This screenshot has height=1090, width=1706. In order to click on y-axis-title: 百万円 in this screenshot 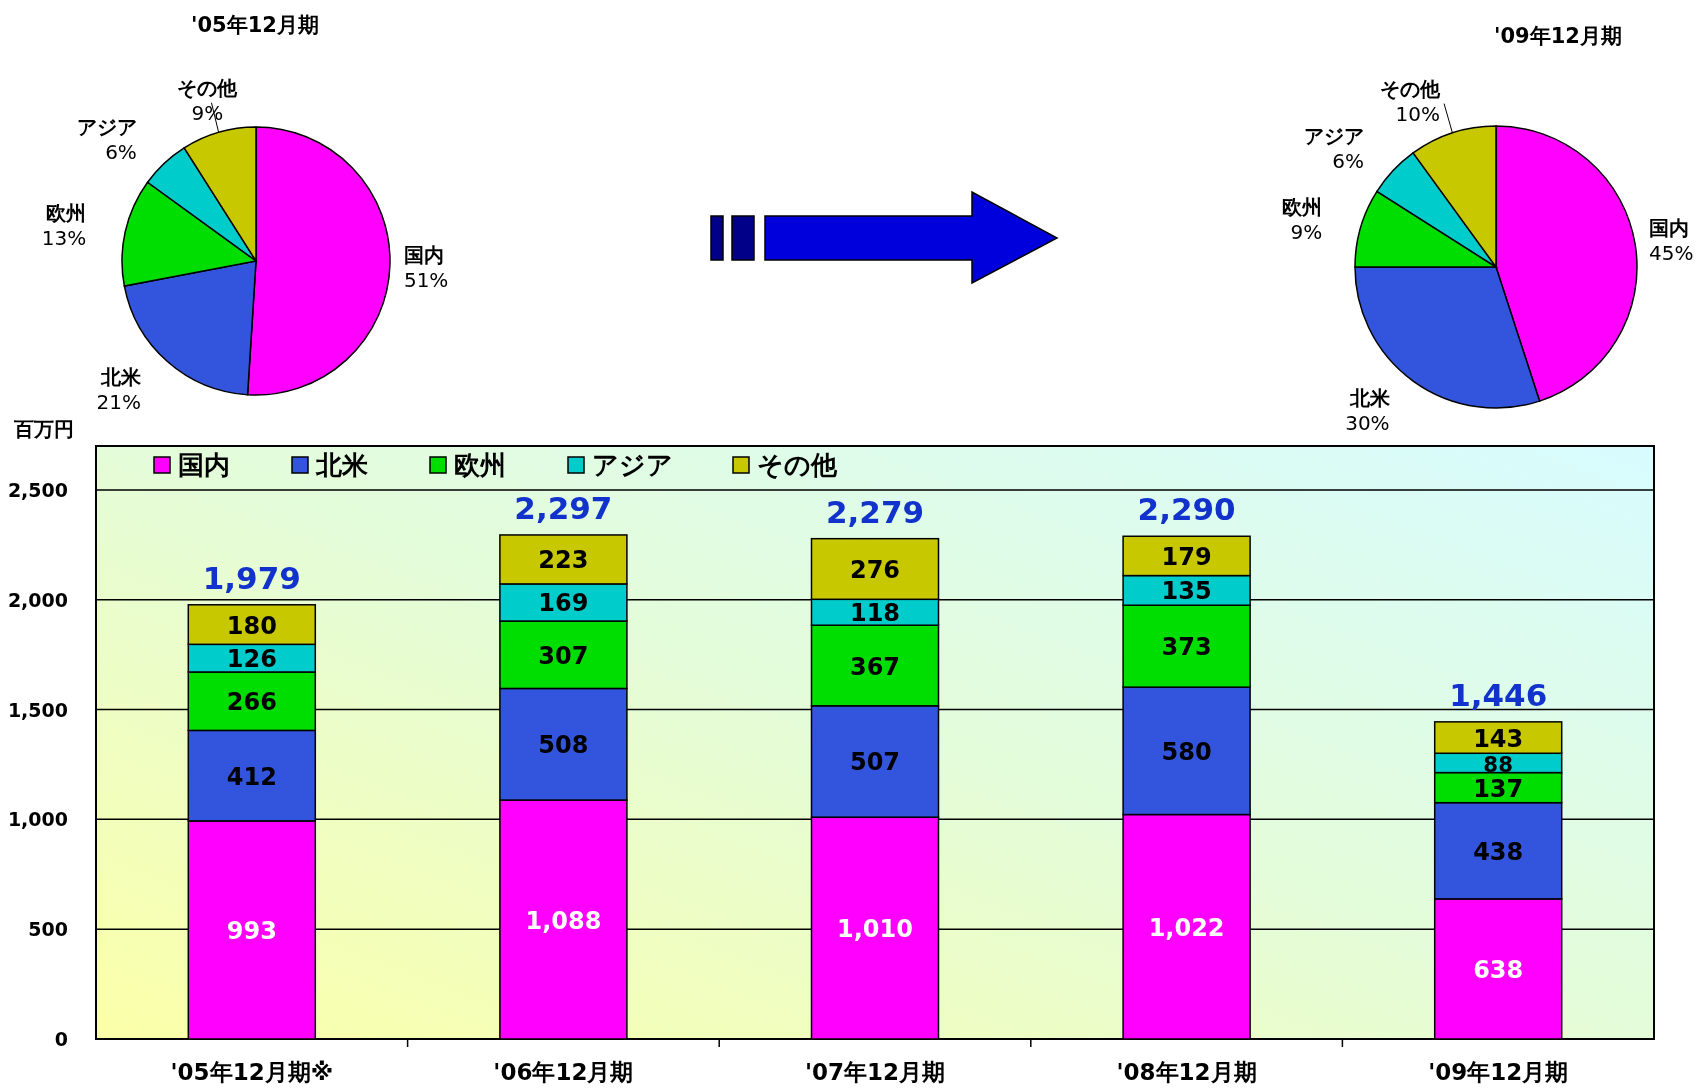, I will do `click(43, 429)`.